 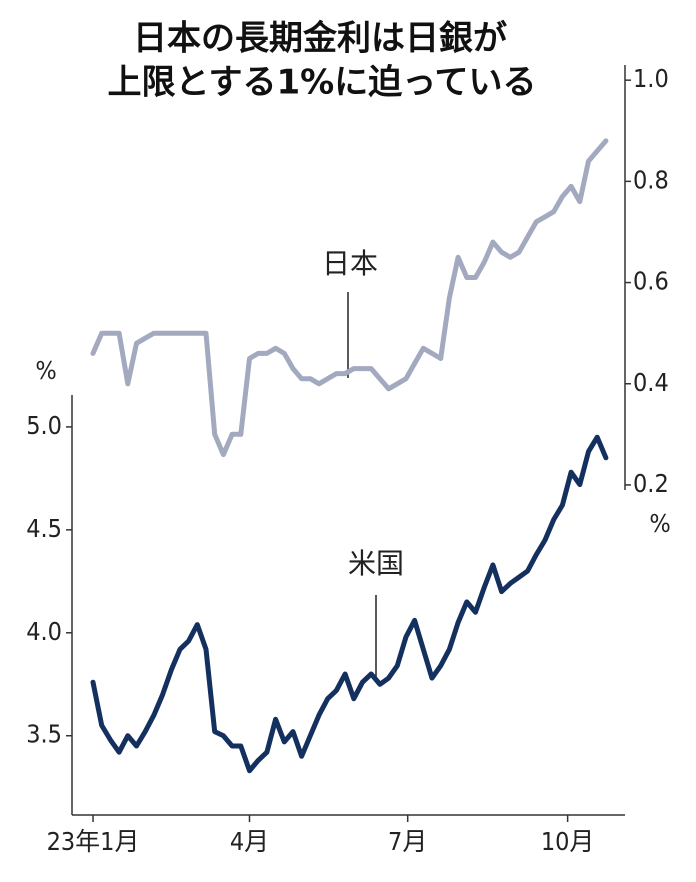 What do you see at coordinates (320, 39) in the screenshot?
I see `chart-title: 日本の長期金利は日銀が` at bounding box center [320, 39].